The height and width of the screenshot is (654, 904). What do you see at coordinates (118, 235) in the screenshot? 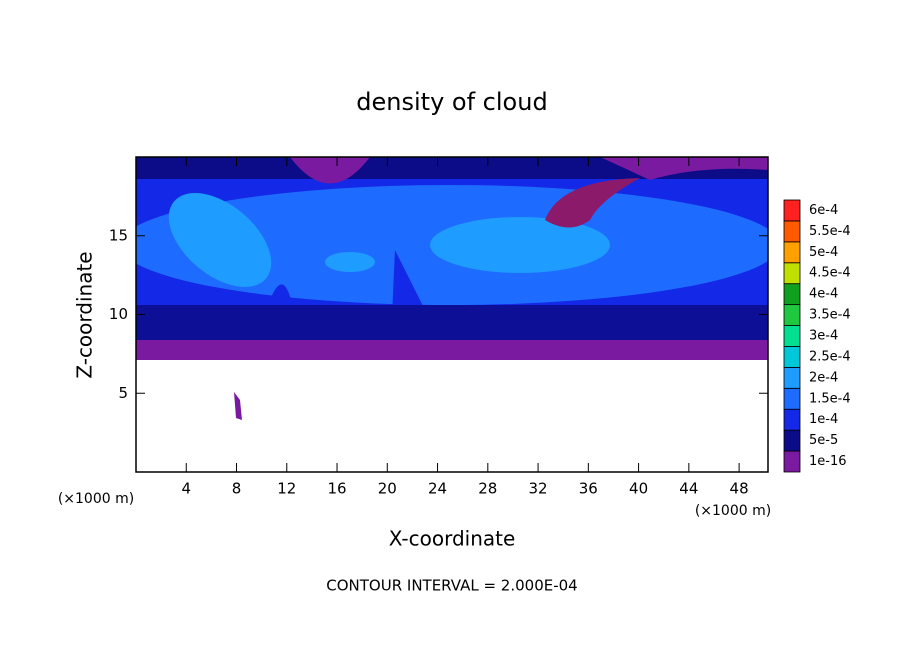
I see `y-tick-label: 15` at bounding box center [118, 235].